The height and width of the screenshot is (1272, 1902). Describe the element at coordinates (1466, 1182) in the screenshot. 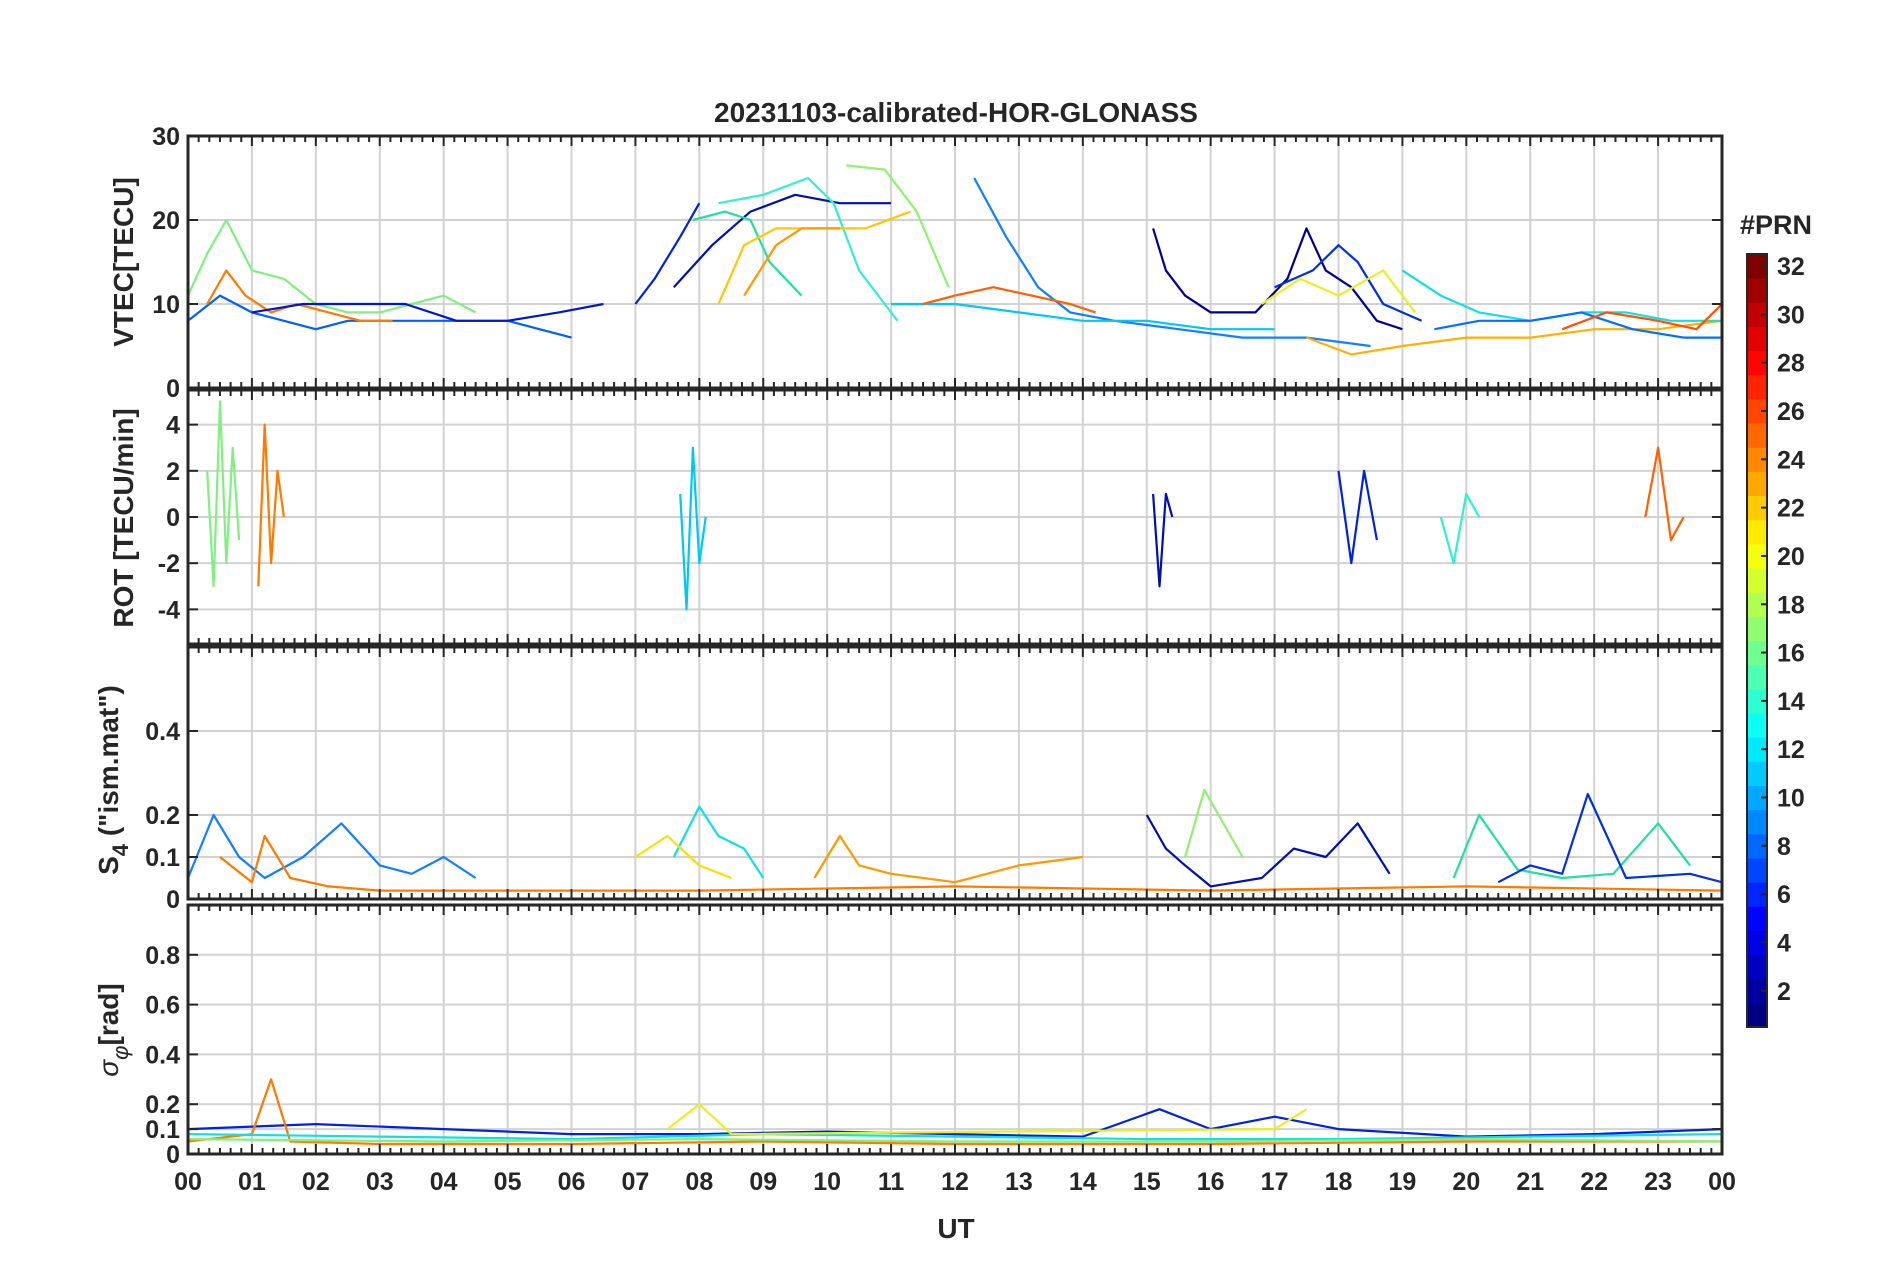

I see `x-tick-label: 20` at that location.